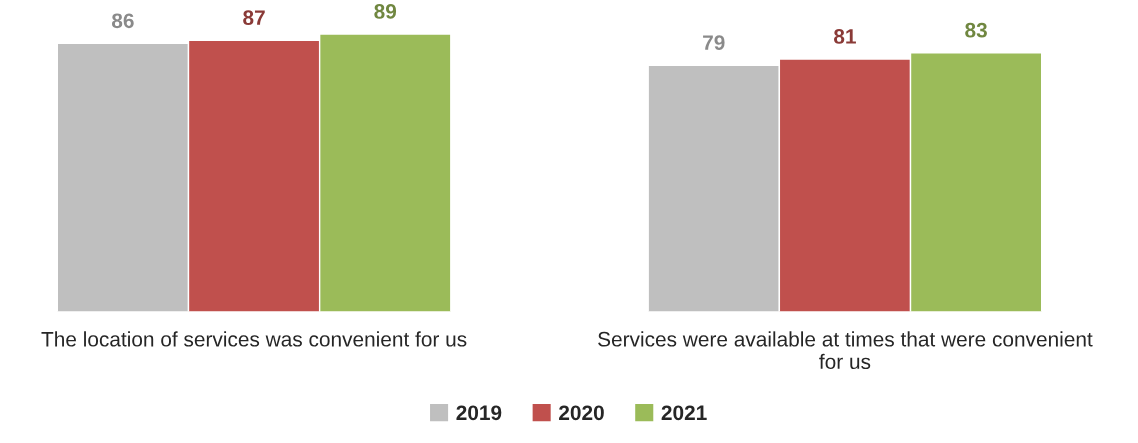 The image size is (1138, 443). What do you see at coordinates (122, 21) in the screenshot?
I see `data-label: 86` at bounding box center [122, 21].